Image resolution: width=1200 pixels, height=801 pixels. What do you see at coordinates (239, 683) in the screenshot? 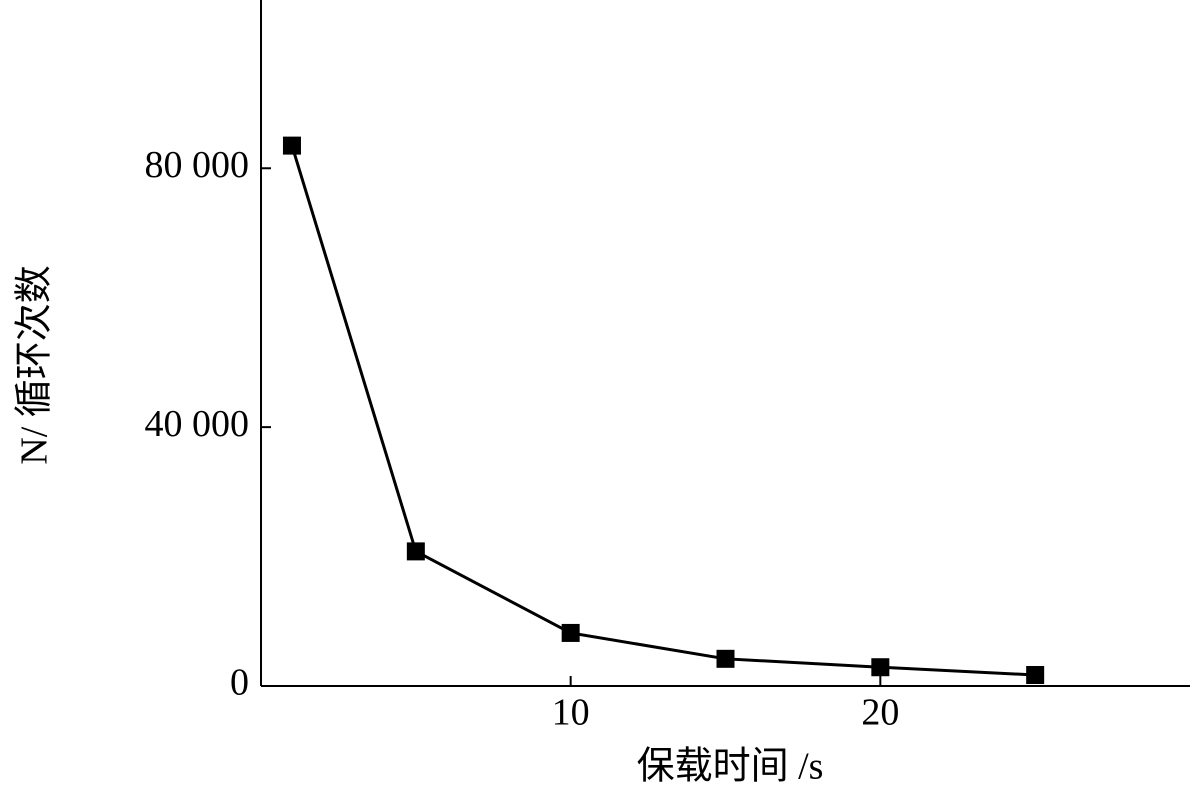
I see `y-tick-label: 0` at bounding box center [239, 683].